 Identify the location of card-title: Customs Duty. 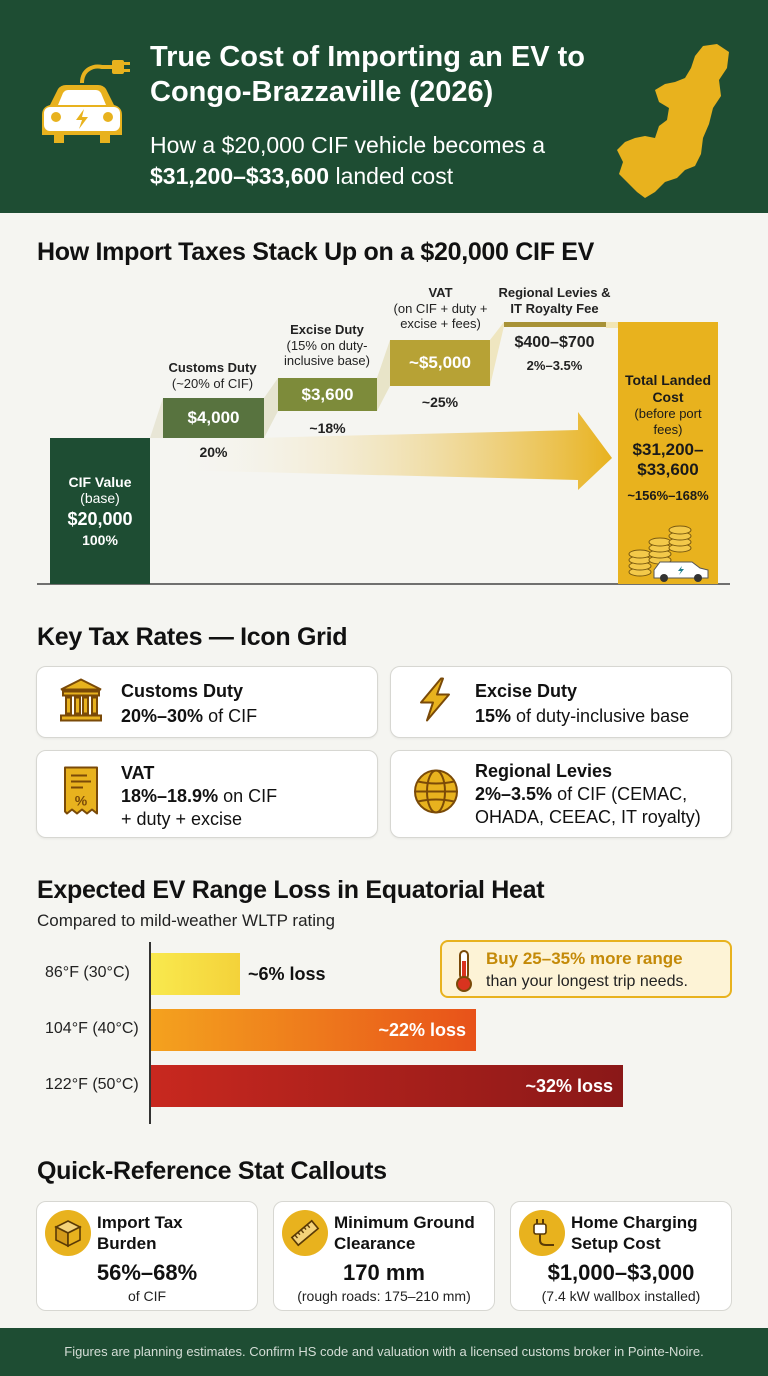
(182, 691).